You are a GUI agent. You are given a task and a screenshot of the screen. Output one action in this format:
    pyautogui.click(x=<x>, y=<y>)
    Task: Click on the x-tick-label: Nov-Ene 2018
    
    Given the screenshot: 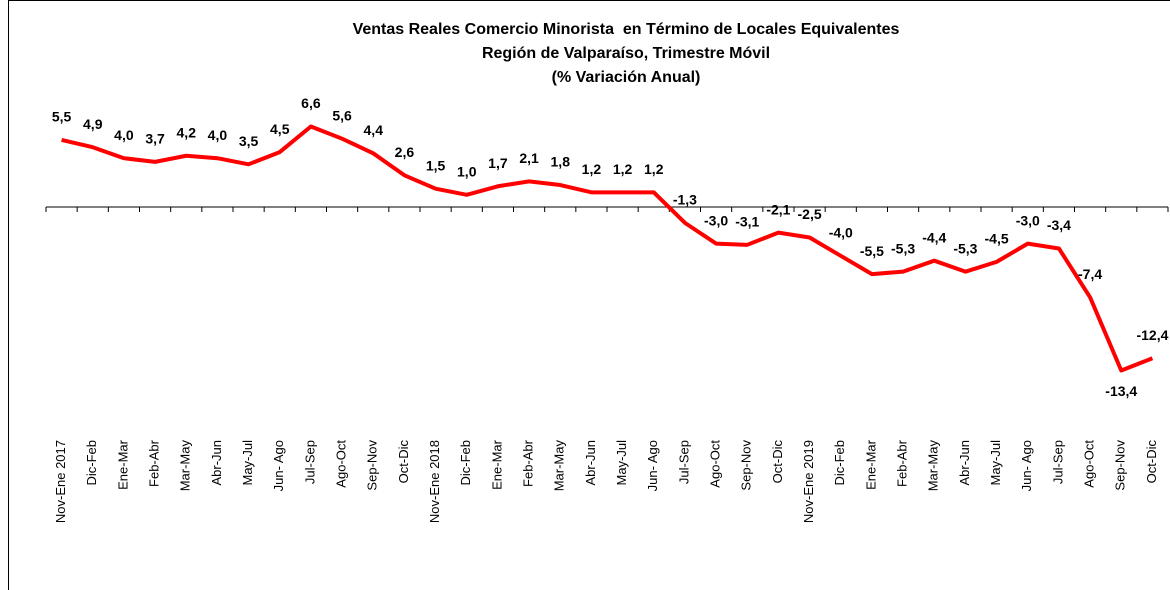 What is the action you would take?
    pyautogui.click(x=434, y=481)
    